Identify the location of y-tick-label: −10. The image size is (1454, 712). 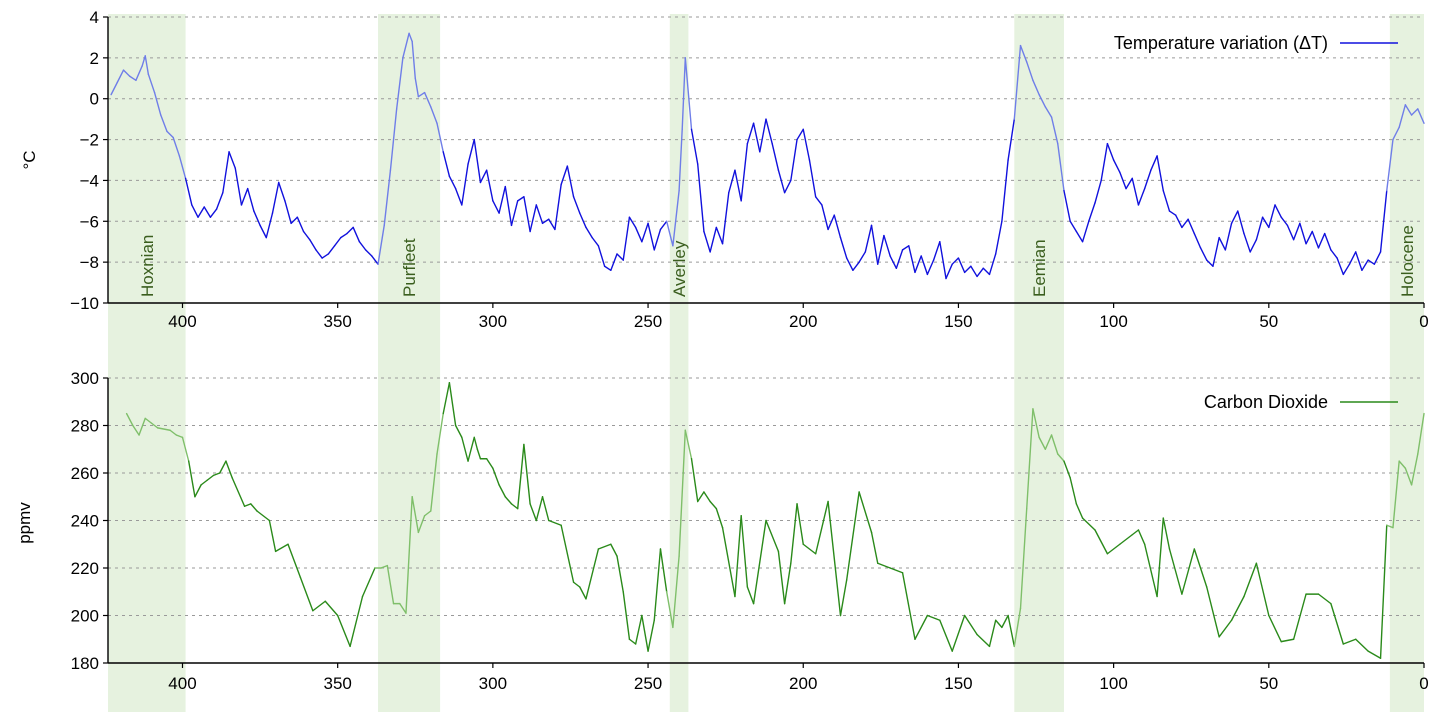
(84, 303).